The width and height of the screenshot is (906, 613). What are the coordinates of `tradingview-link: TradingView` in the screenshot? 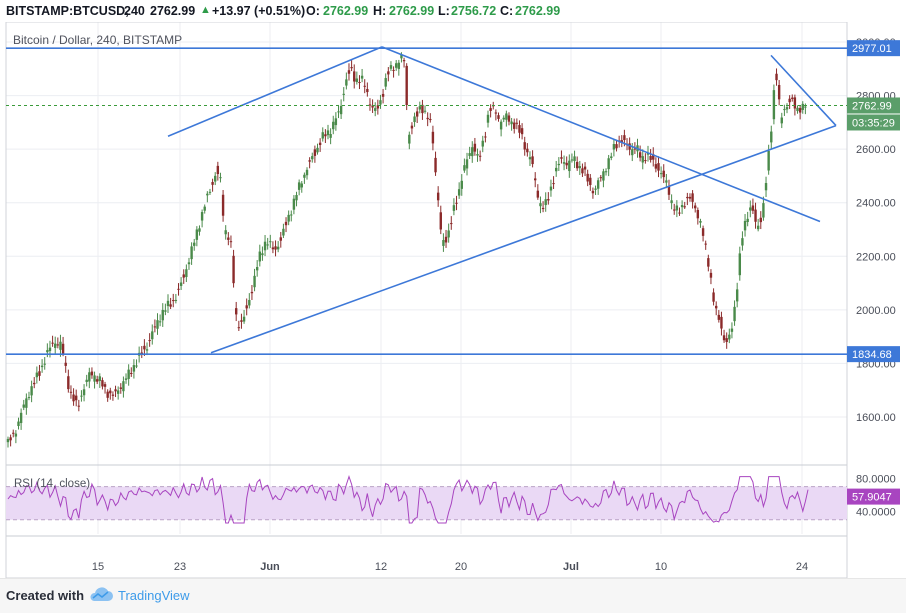 It's located at (154, 595).